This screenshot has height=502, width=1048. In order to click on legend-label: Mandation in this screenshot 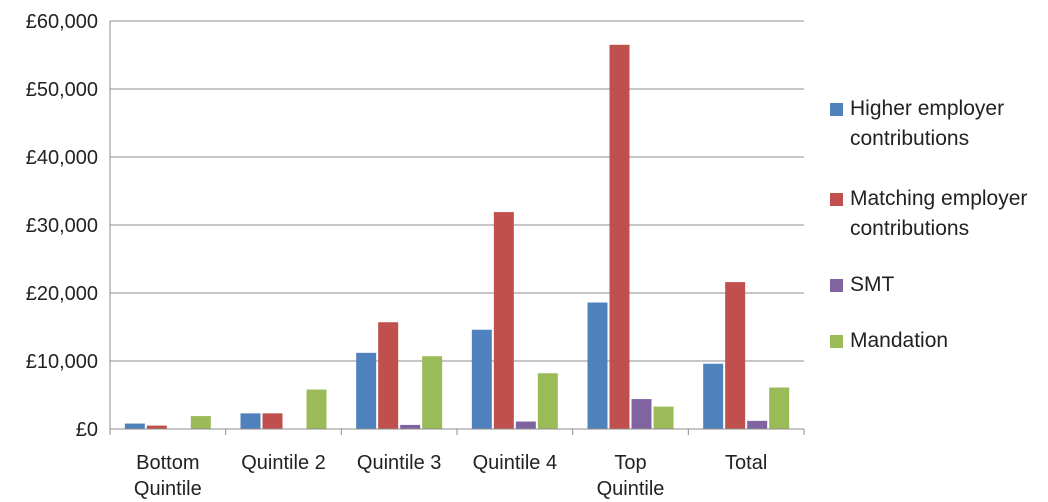, I will do `click(899, 340)`.